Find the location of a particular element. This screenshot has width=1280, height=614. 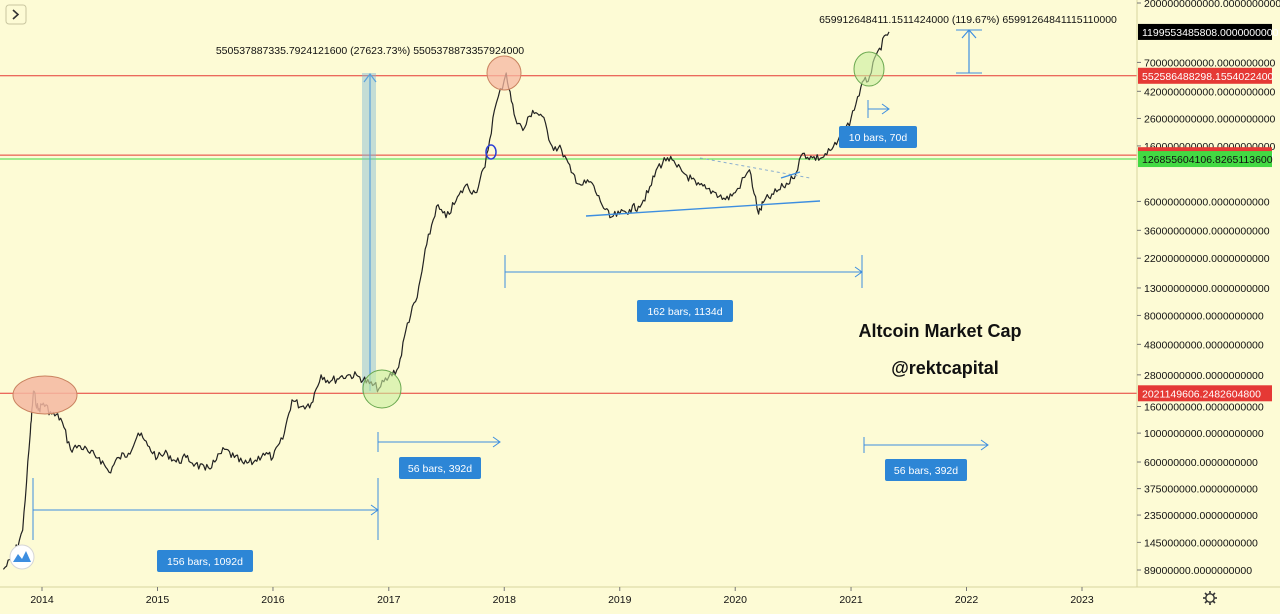

time-axis-tick: 2020 is located at coordinates (736, 596).